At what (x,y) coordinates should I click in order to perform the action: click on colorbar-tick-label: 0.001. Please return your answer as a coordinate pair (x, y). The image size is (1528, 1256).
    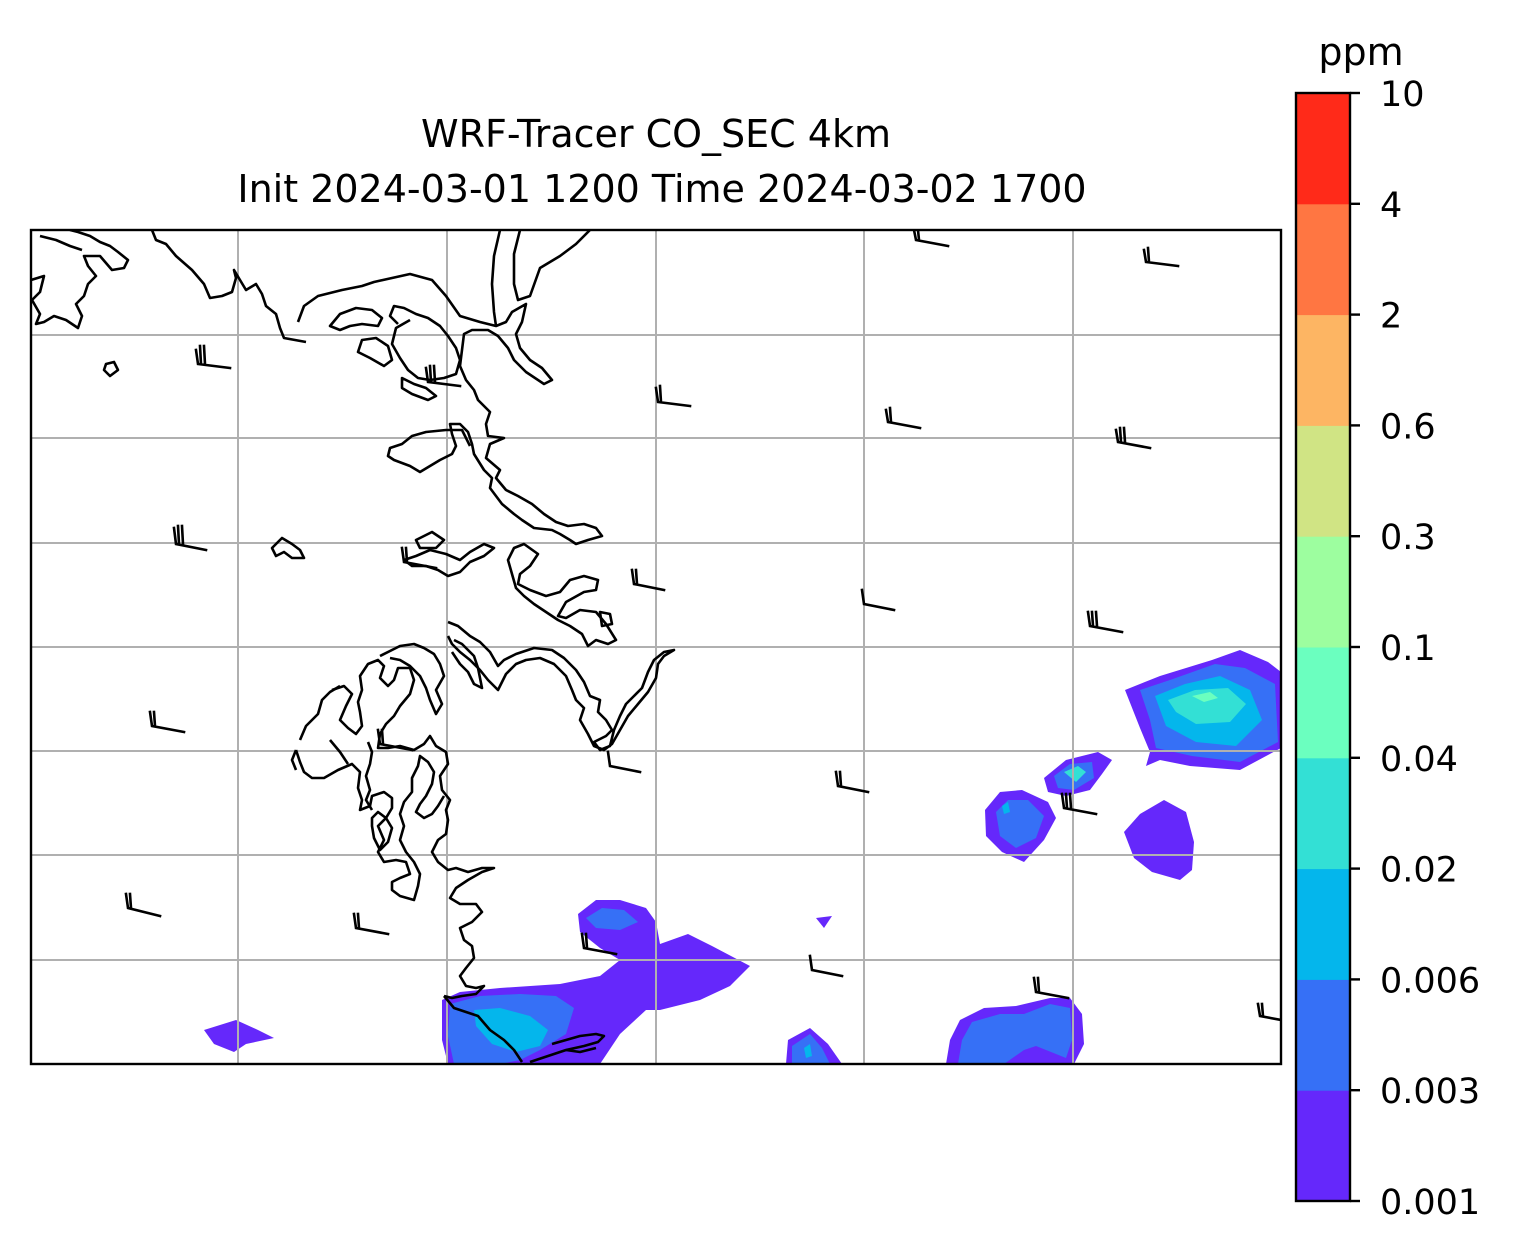
    Looking at the image, I should click on (1430, 1203).